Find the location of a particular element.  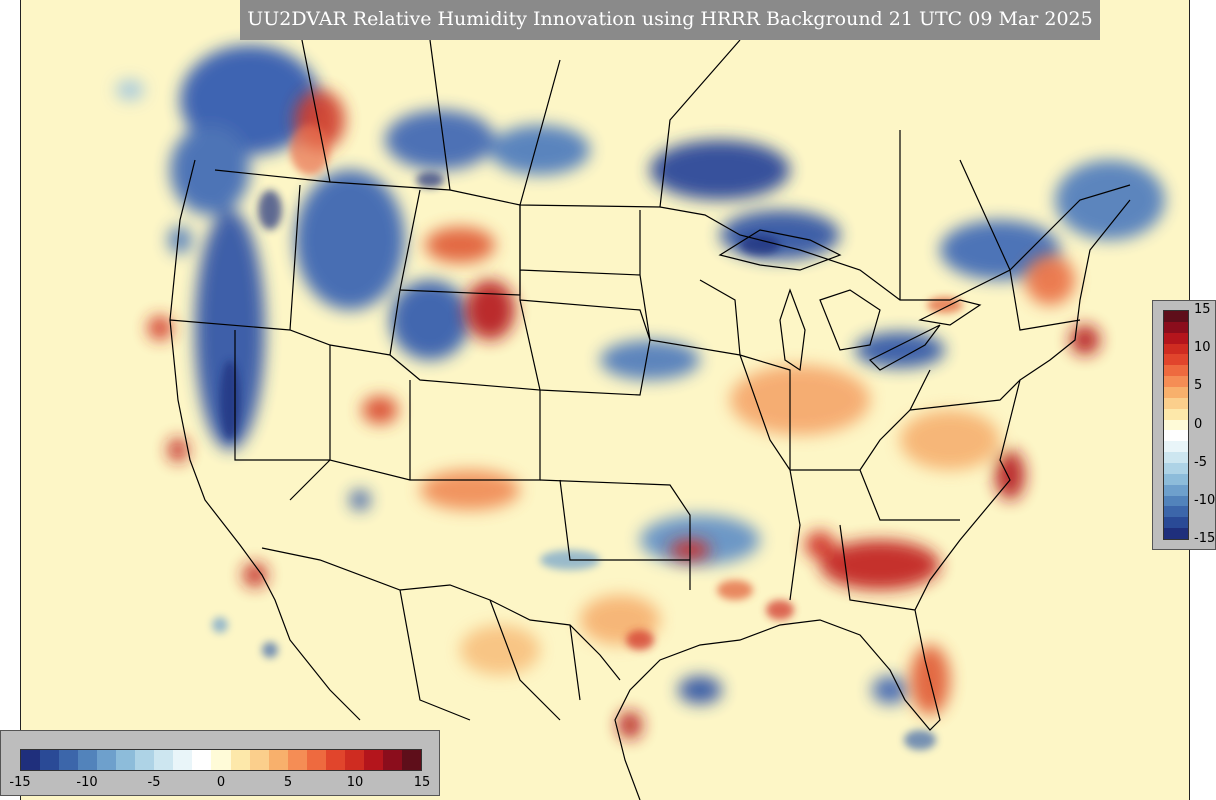

colorbar-horizontal-tick: -10 is located at coordinates (87, 782).